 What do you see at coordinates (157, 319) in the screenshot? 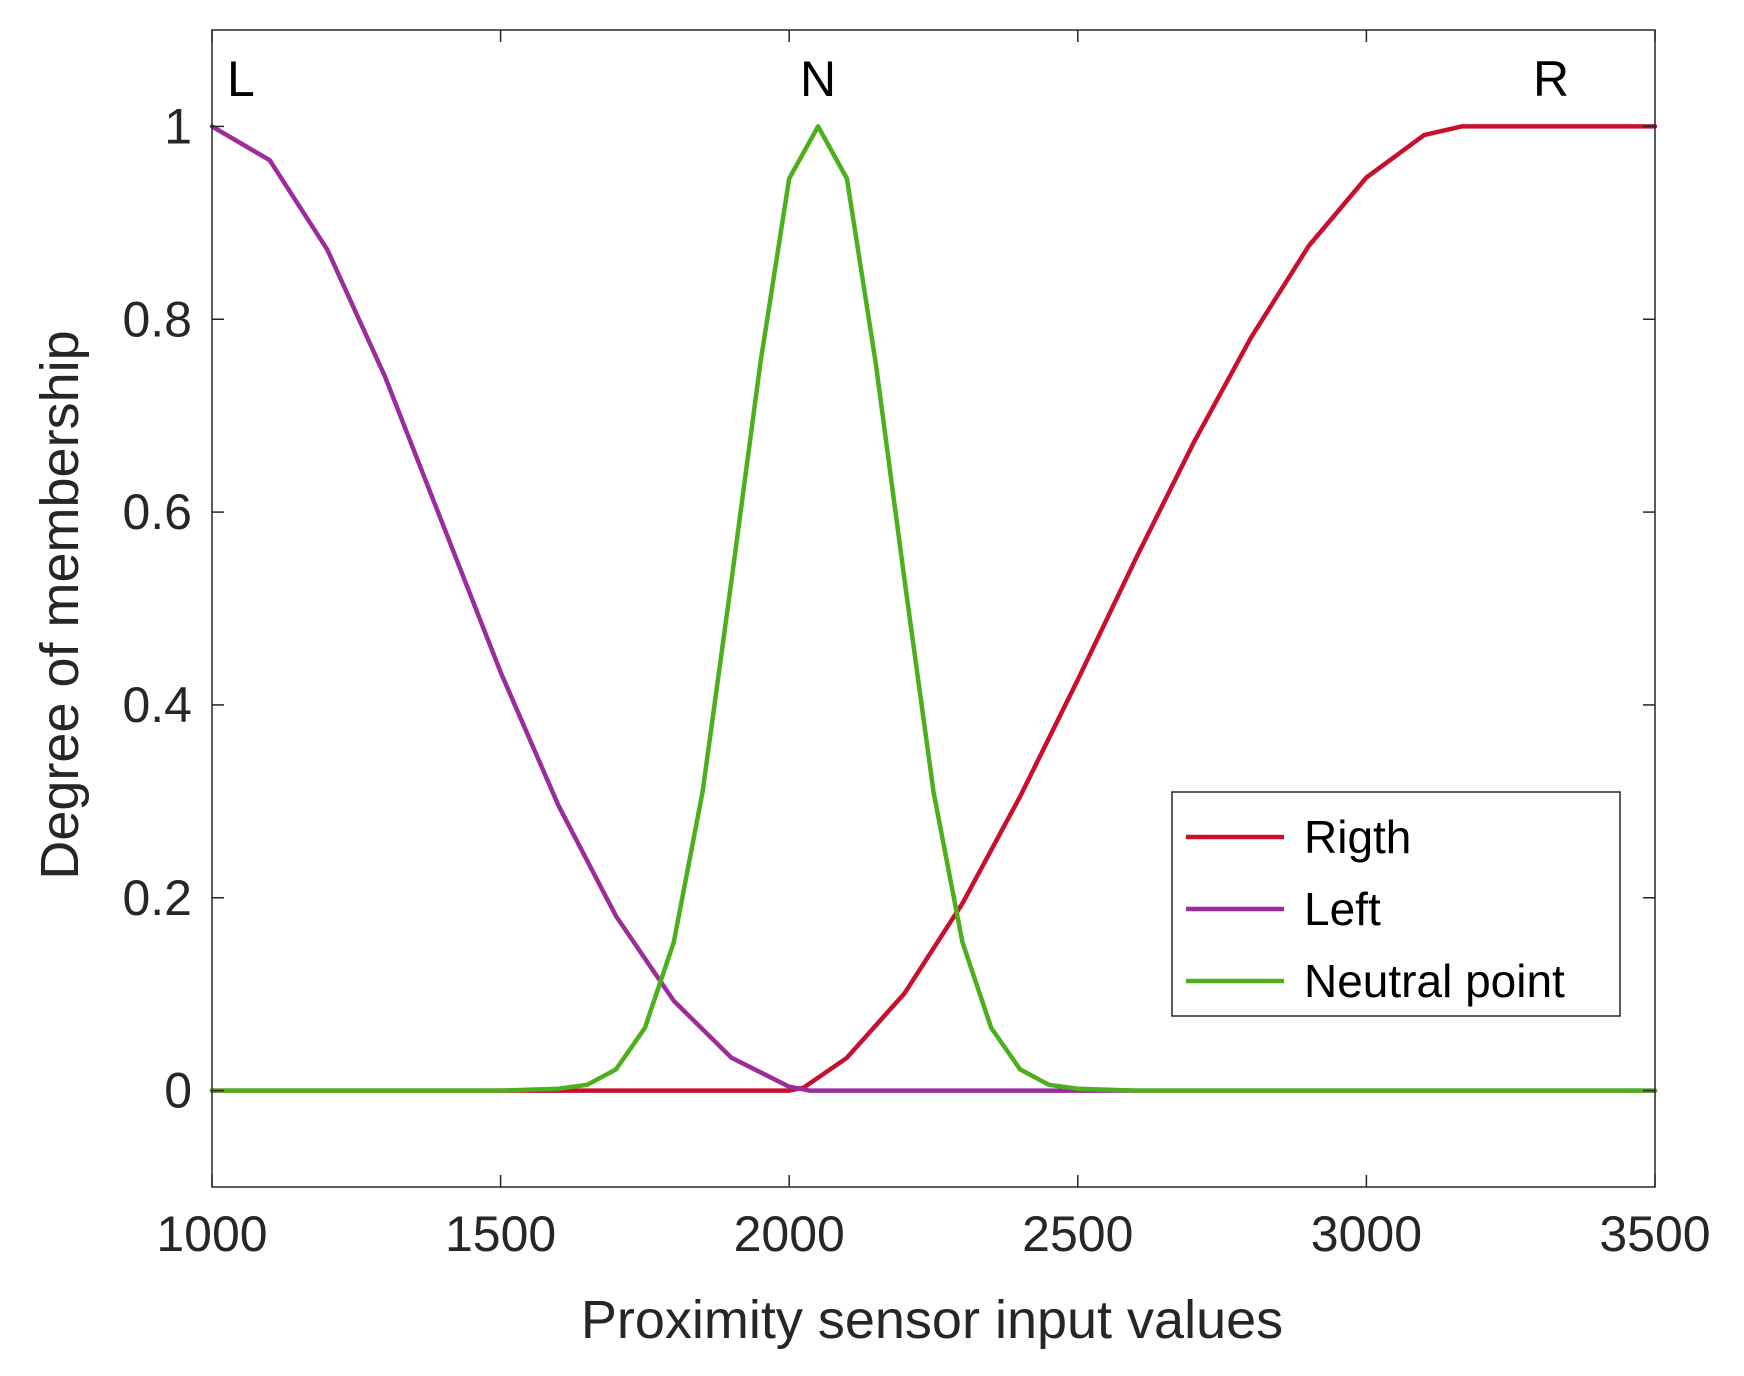
I see `y-tick-label: 0.8` at bounding box center [157, 319].